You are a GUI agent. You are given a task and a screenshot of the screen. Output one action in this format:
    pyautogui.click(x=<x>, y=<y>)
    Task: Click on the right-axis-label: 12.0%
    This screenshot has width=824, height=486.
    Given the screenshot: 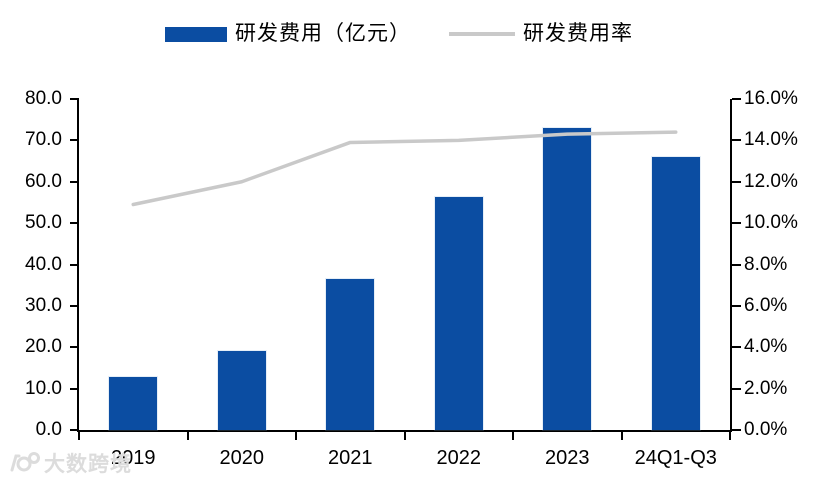 What is the action you would take?
    pyautogui.click(x=771, y=181)
    